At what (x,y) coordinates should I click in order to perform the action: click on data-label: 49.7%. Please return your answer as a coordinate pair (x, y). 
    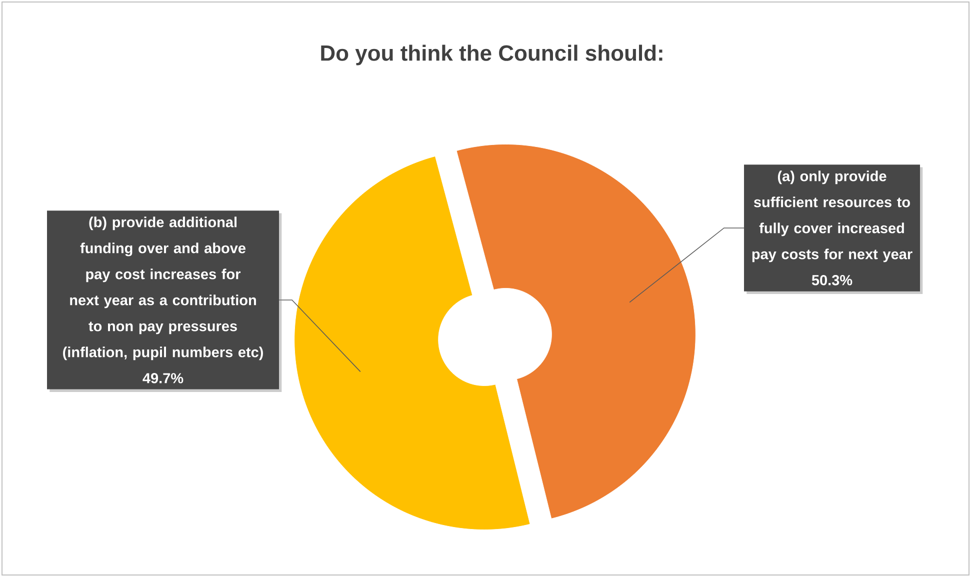
    Looking at the image, I should click on (163, 378).